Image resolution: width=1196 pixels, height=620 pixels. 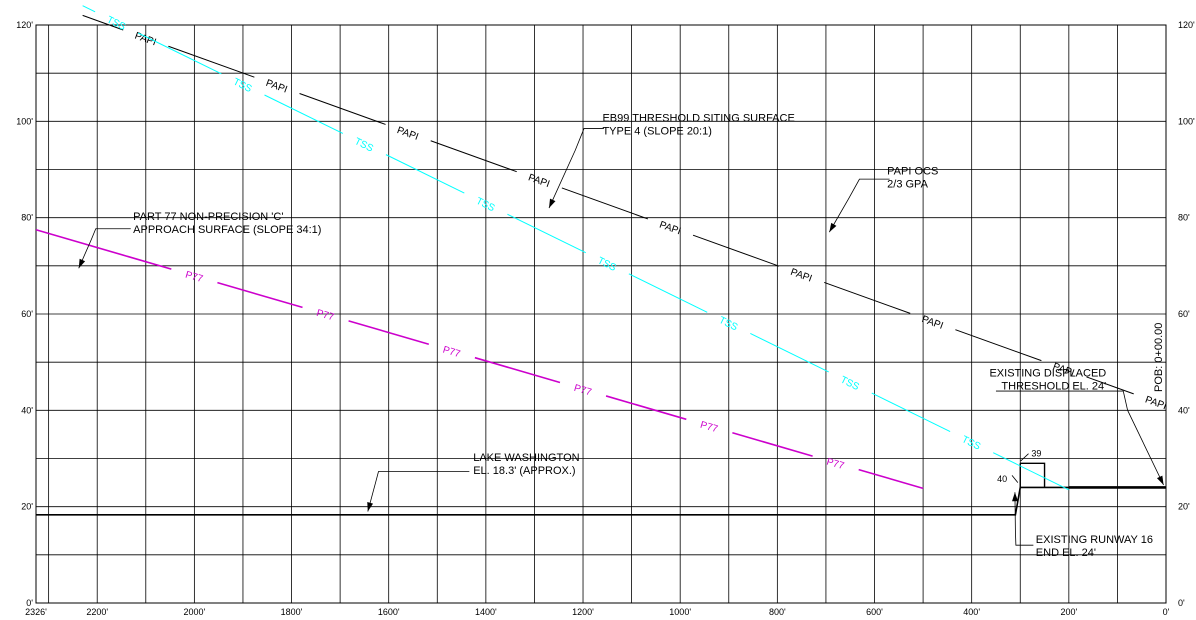 What do you see at coordinates (82, 263) in the screenshot?
I see `p77-callout-arrowhead` at bounding box center [82, 263].